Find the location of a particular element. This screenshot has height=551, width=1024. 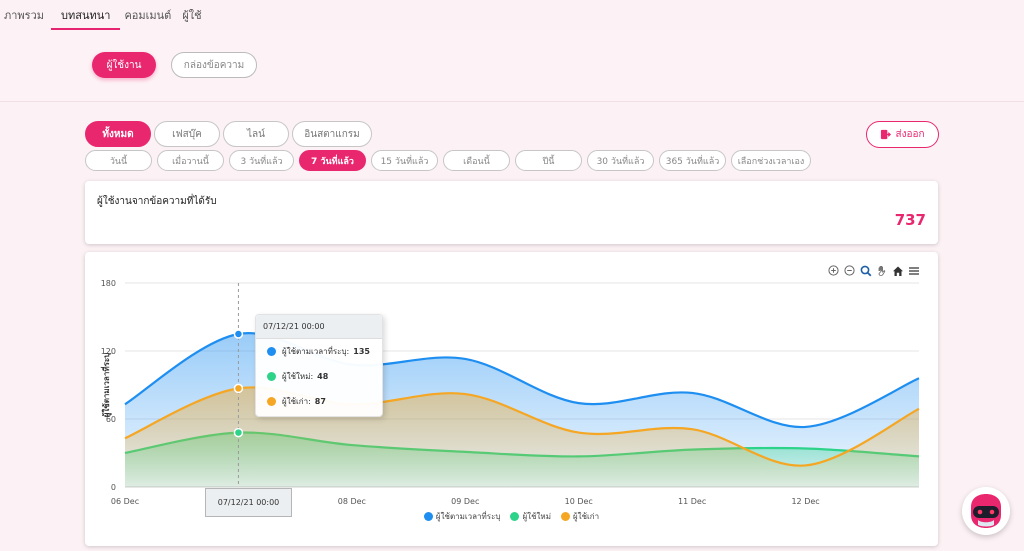

tooltip-row-new: ผู้ใช้ใหม่: 48 is located at coordinates (319, 376).